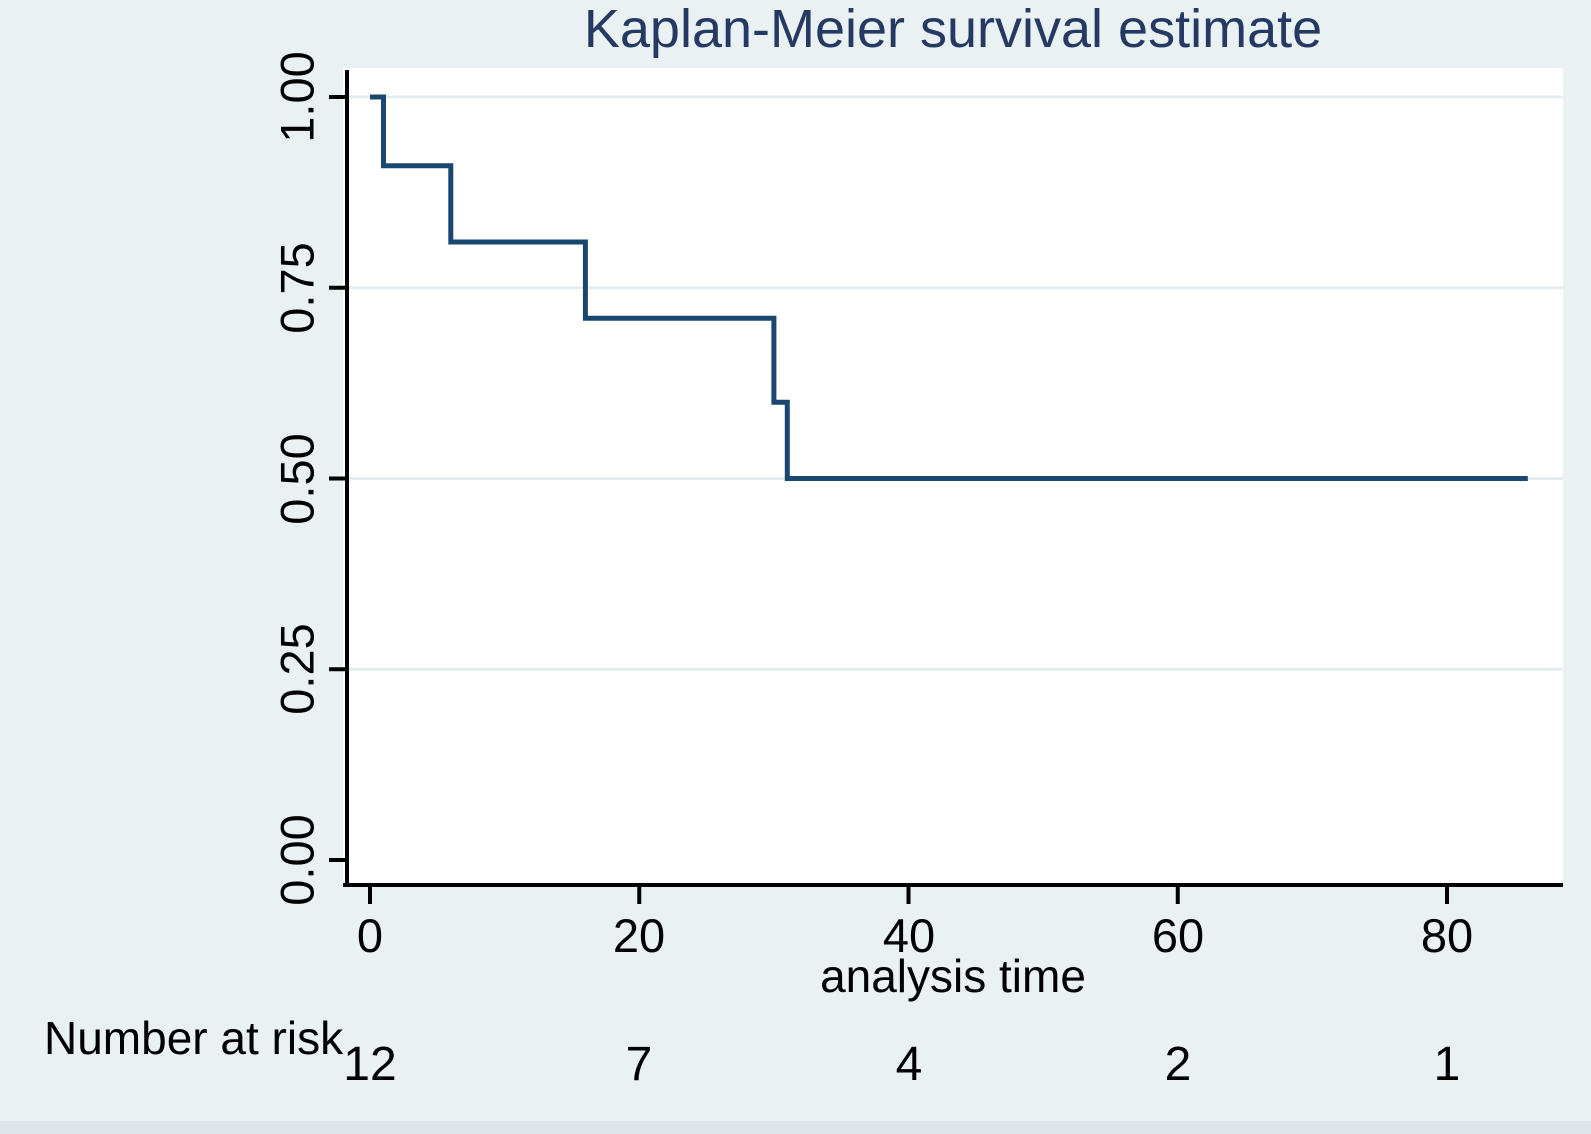 This screenshot has height=1134, width=1591. Describe the element at coordinates (297, 860) in the screenshot. I see `y-tick-label: 0.00` at that location.